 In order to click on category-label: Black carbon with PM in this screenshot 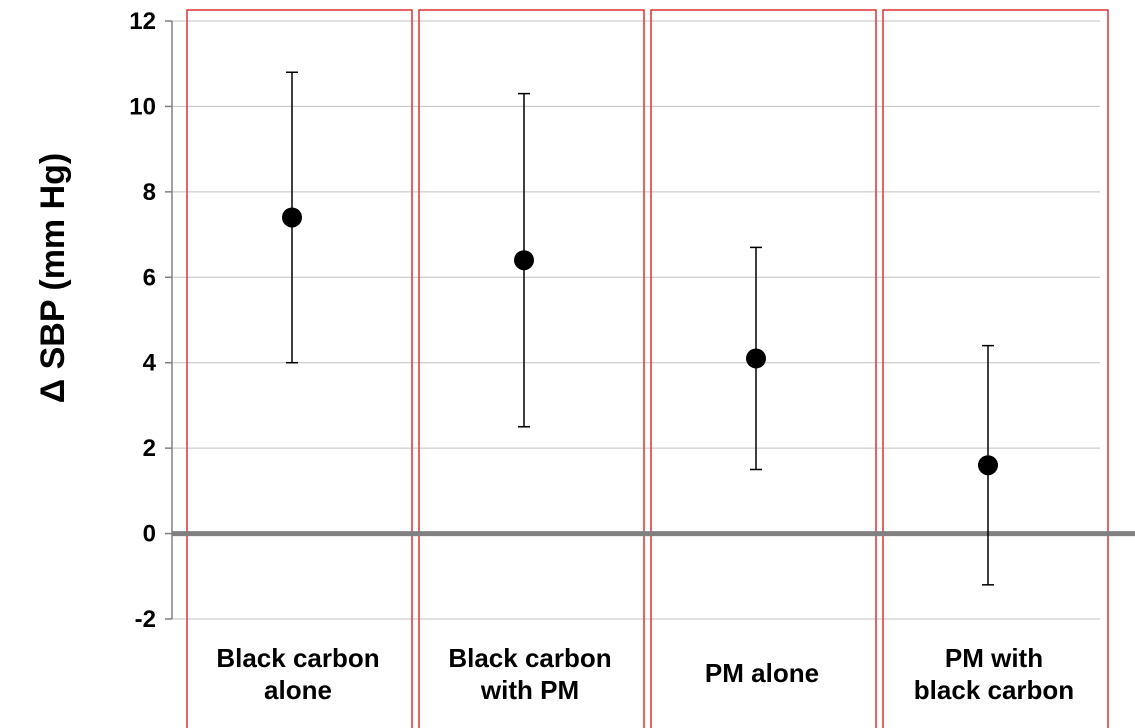, I will do `click(529, 674)`.